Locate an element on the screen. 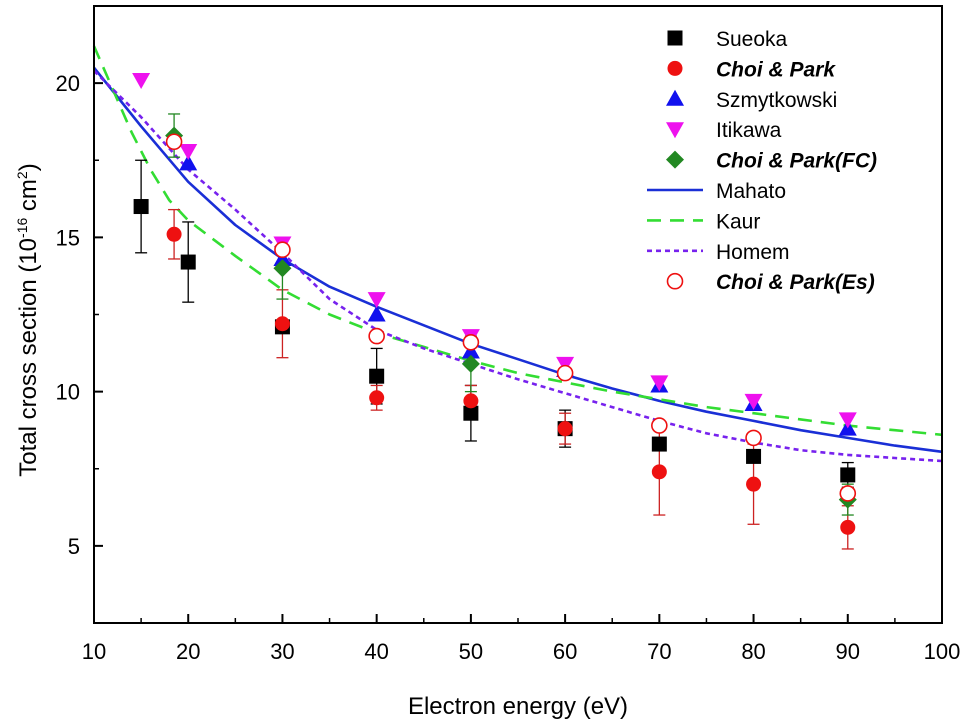 The width and height of the screenshot is (969, 725). legend-item-sueoka: Sueoka is located at coordinates (727, 39).